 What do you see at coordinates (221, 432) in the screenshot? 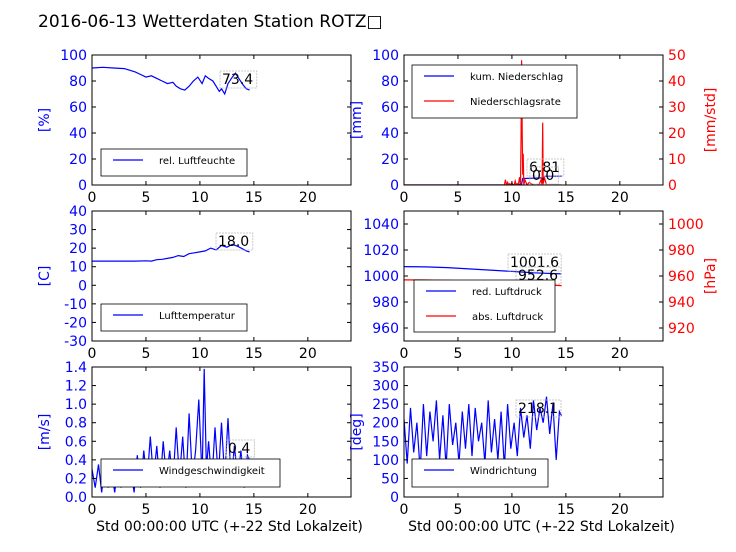
I see `axes-frame-wind` at bounding box center [221, 432].